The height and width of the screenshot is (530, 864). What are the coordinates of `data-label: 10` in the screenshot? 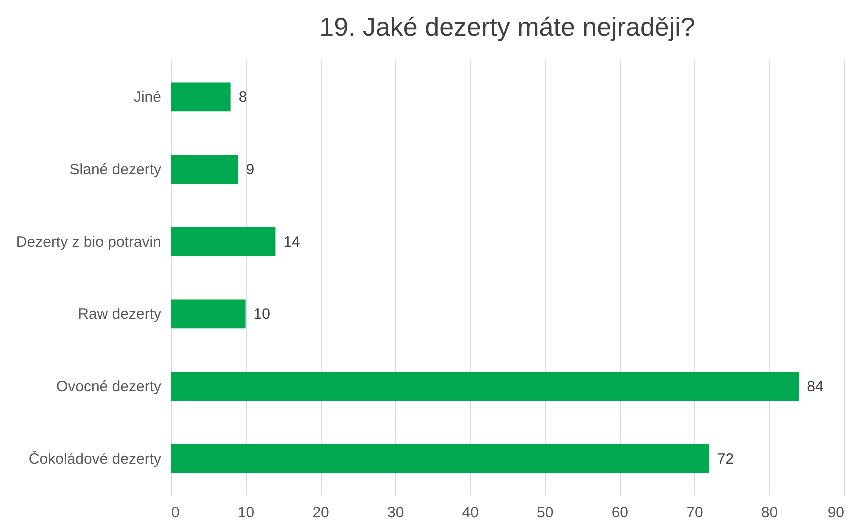 It's located at (262, 315).